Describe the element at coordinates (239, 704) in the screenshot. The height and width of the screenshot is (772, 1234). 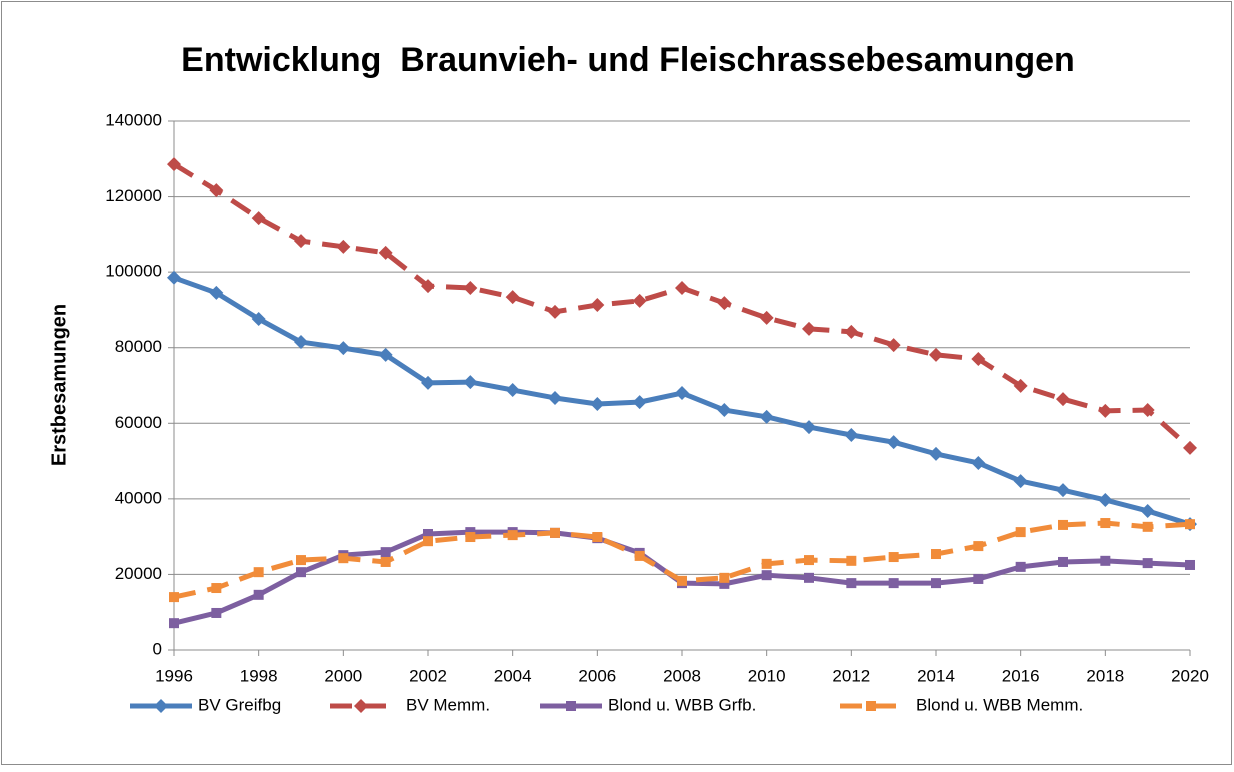
I see `legend-label: BV Greifbg` at that location.